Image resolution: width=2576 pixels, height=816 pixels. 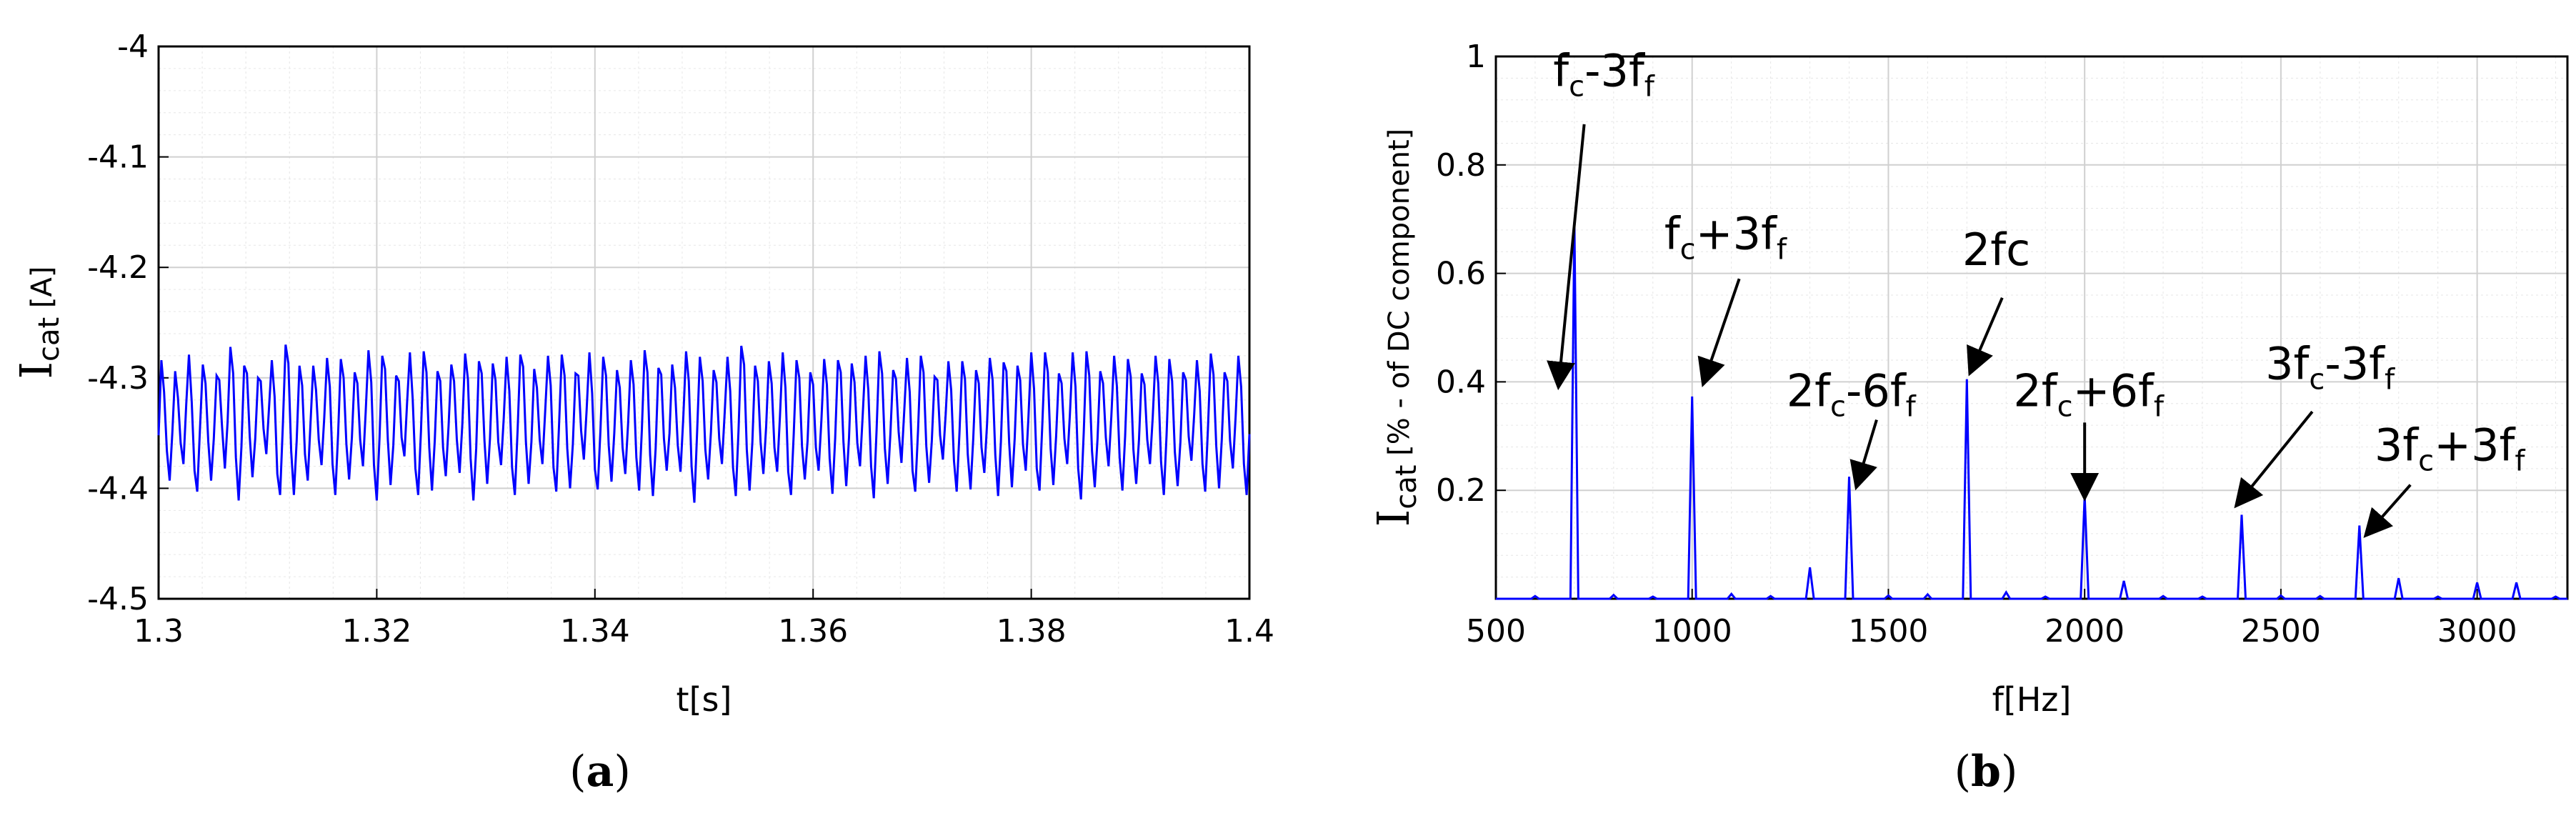 I want to click on annotation-label: 2fc-6ff, so click(x=1852, y=394).